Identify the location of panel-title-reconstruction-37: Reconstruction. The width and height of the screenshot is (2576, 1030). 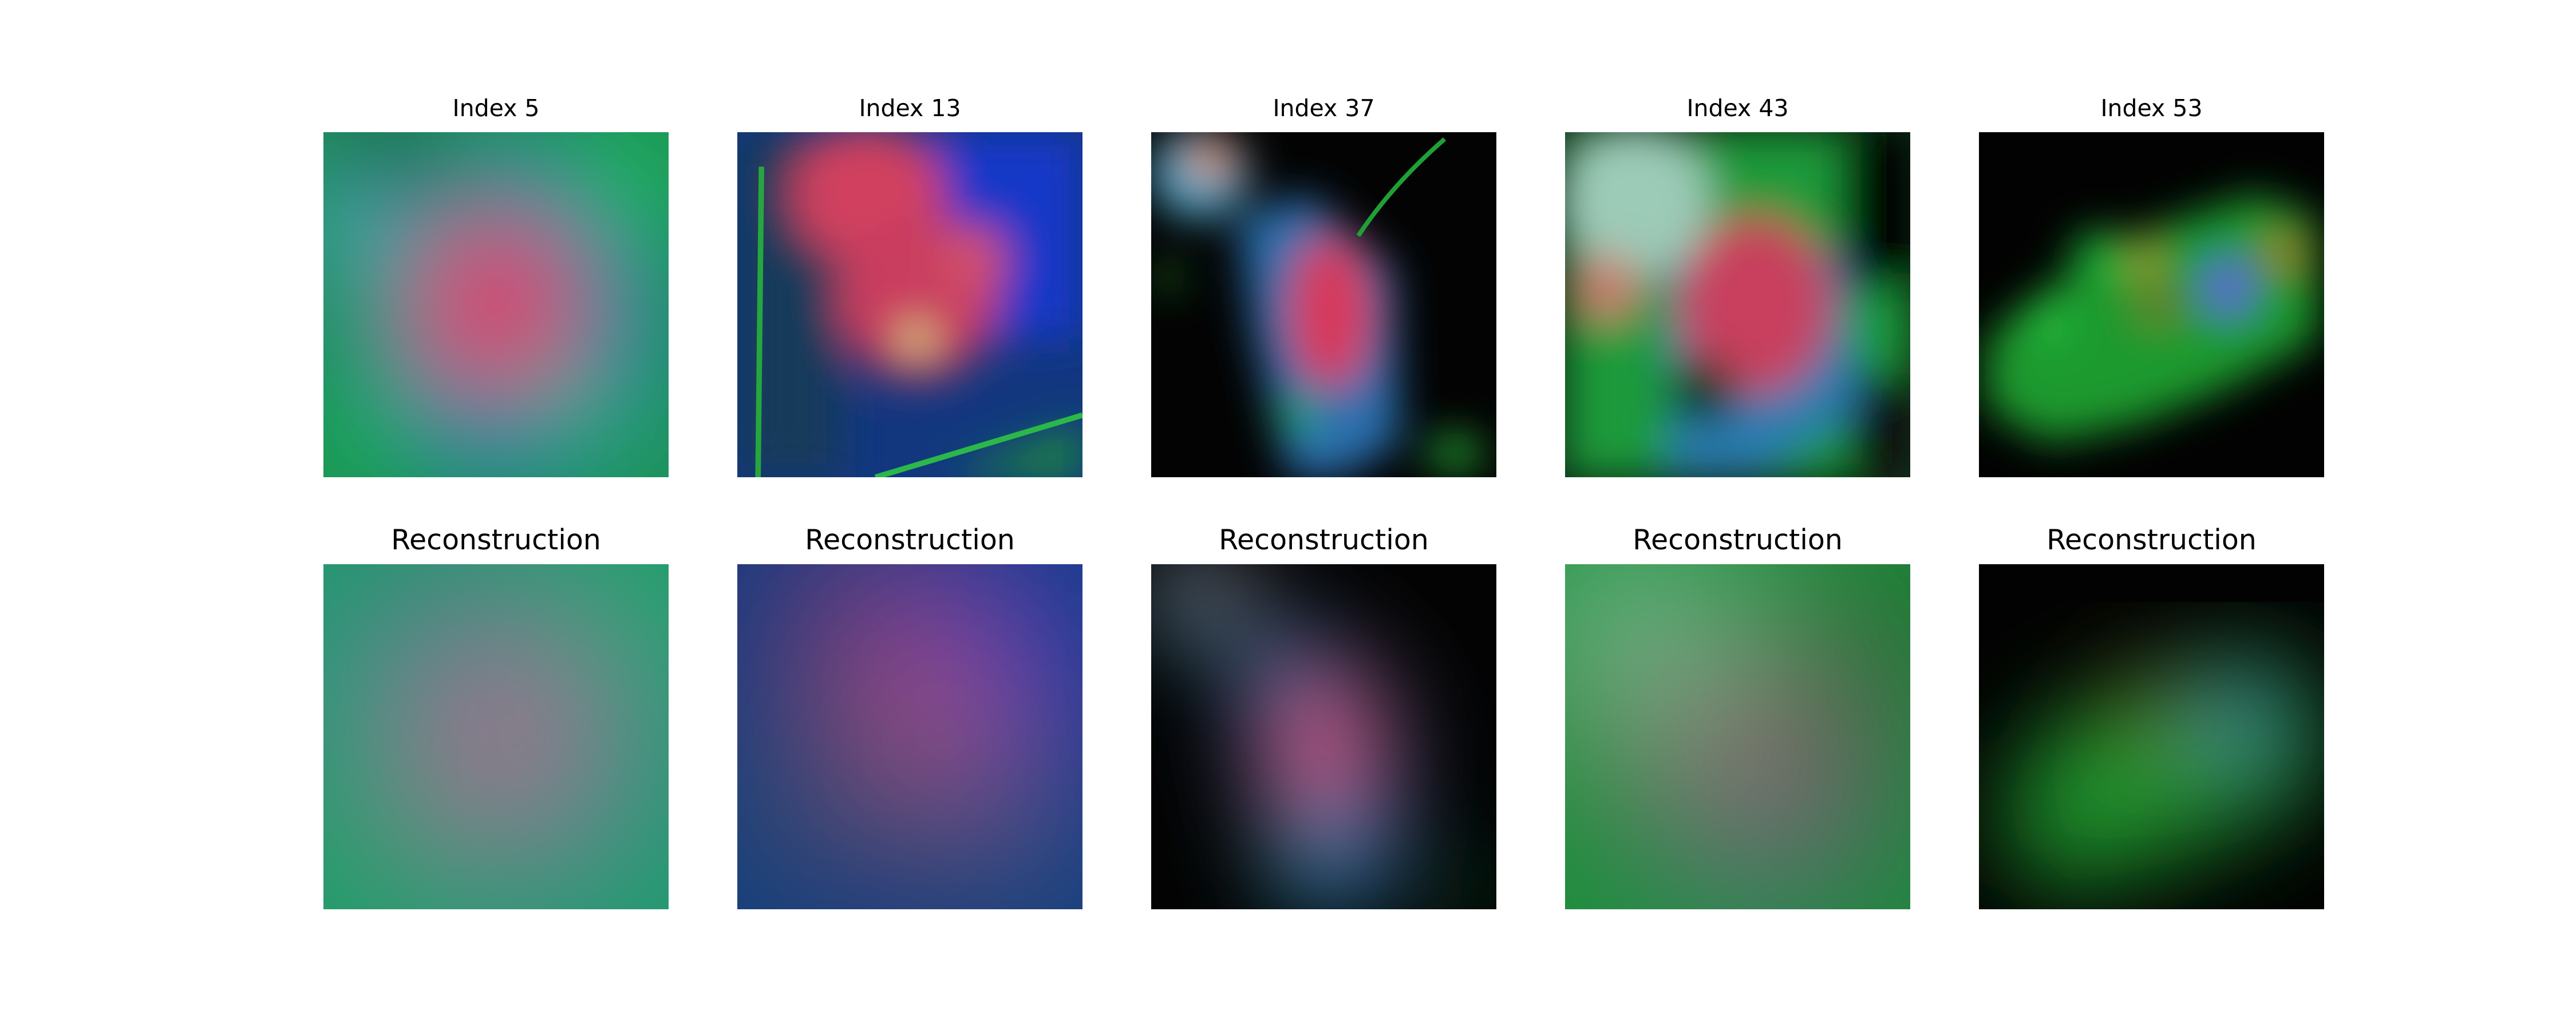
(1324, 540).